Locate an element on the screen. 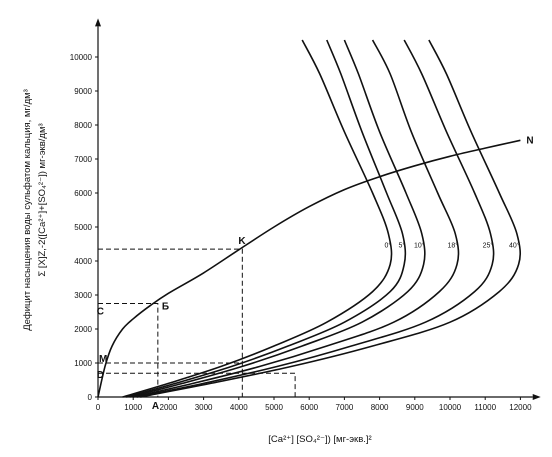 The image size is (552, 457). y-tick-label: 6000 is located at coordinates (83, 193).